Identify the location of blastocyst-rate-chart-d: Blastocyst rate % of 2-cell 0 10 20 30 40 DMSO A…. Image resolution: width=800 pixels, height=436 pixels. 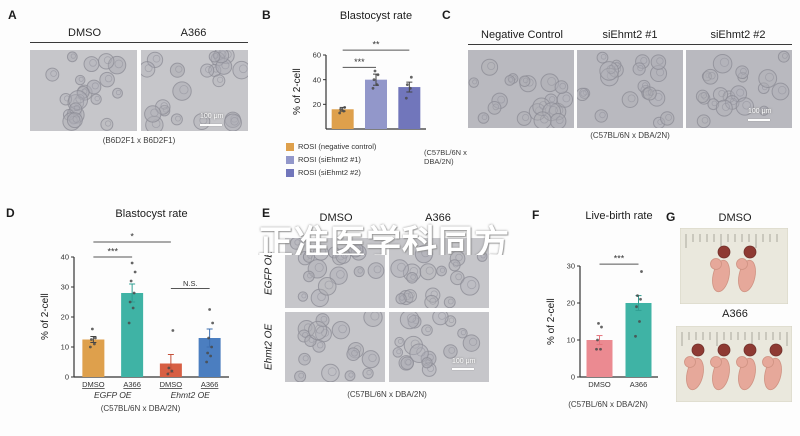
(140, 307).